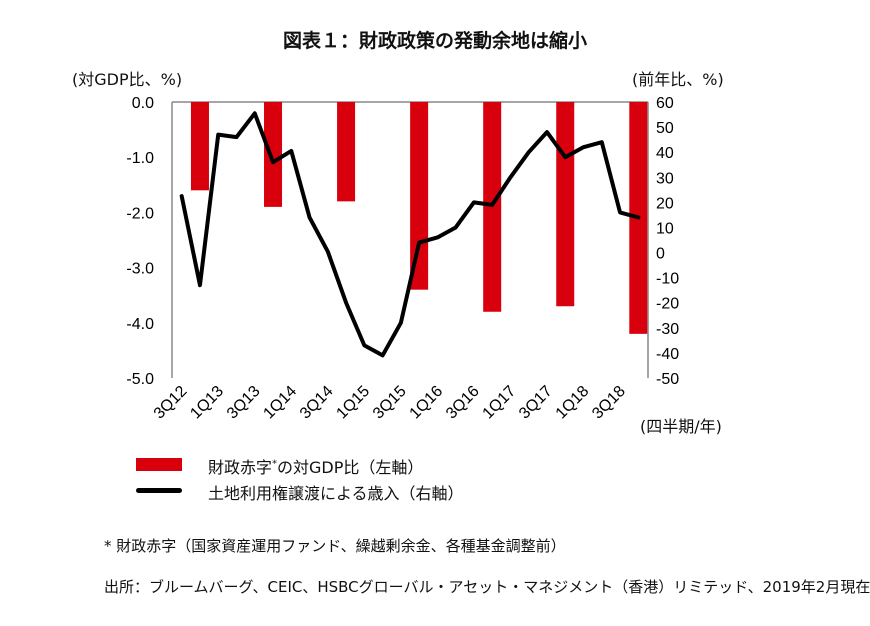  Describe the element at coordinates (275, 464) in the screenshot. I see `legend-bar-label-star: *` at that location.